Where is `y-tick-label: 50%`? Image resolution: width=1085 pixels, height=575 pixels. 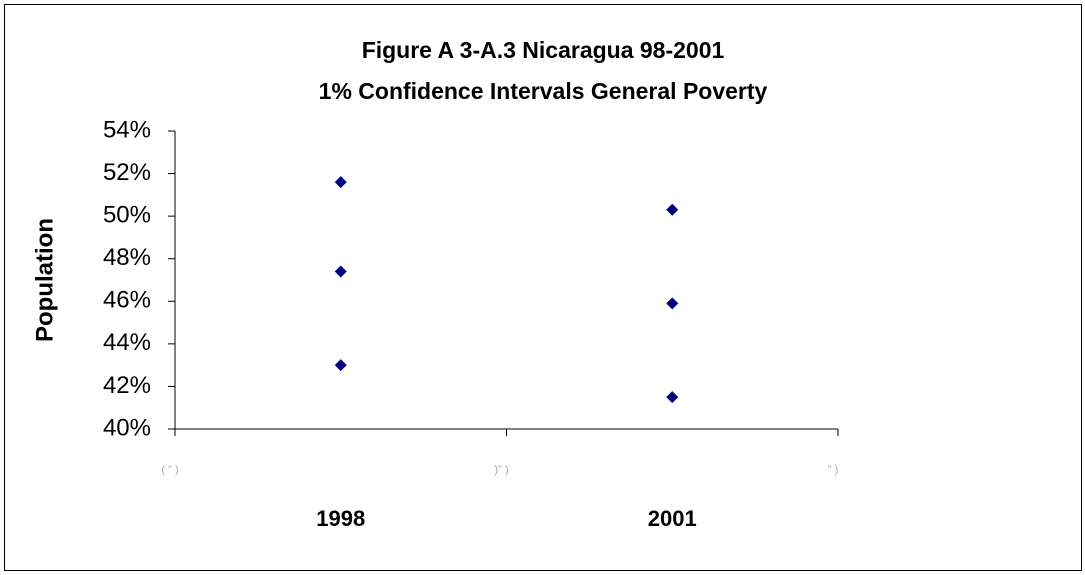
y-tick-label: 50% is located at coordinates (127, 214).